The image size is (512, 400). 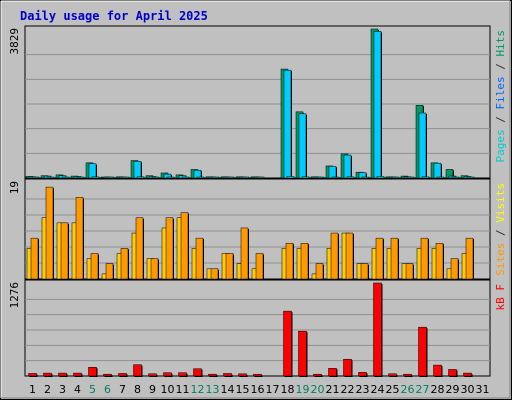 I want to click on bar-kbytes-s0-d14, so click(x=227, y=375).